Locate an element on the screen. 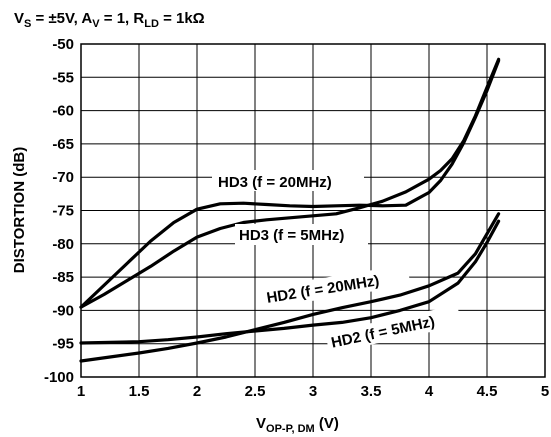  x-tick-label: 3 is located at coordinates (313, 391).